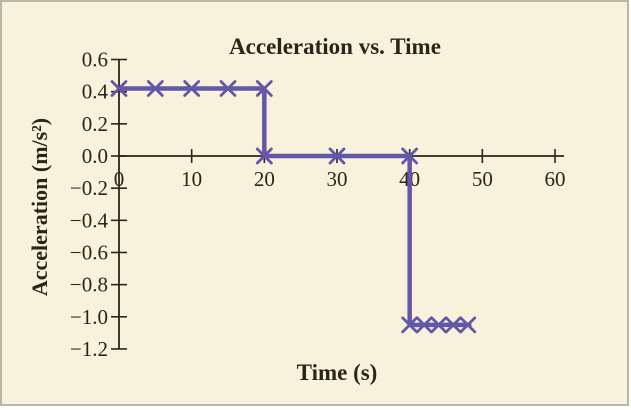  What do you see at coordinates (89, 317) in the screenshot?
I see `y-tick-label: −1.0` at bounding box center [89, 317].